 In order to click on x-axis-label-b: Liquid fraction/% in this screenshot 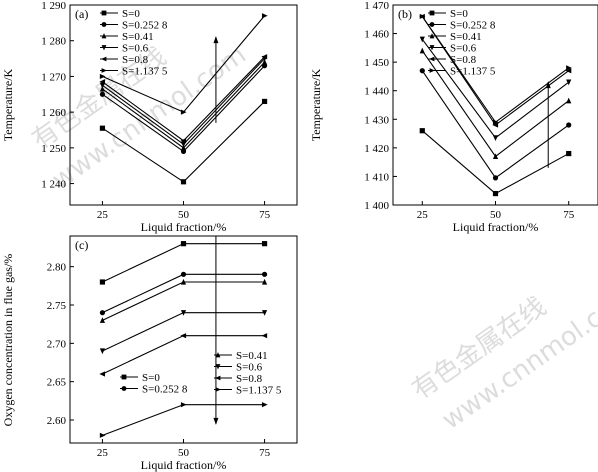, I will do `click(496, 227)`.